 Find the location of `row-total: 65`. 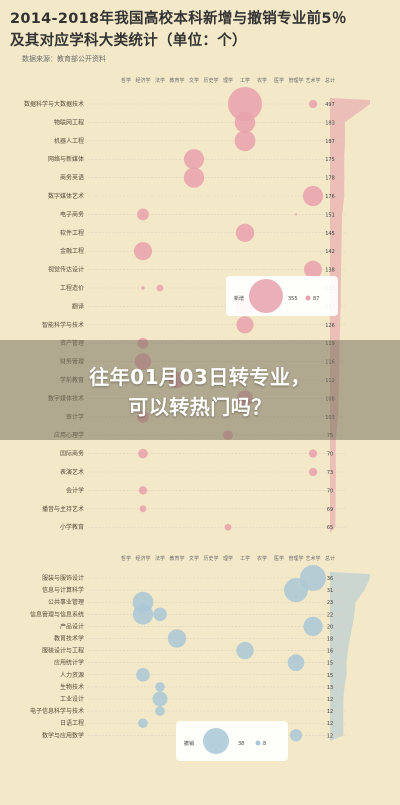

row-total: 65 is located at coordinates (330, 528).